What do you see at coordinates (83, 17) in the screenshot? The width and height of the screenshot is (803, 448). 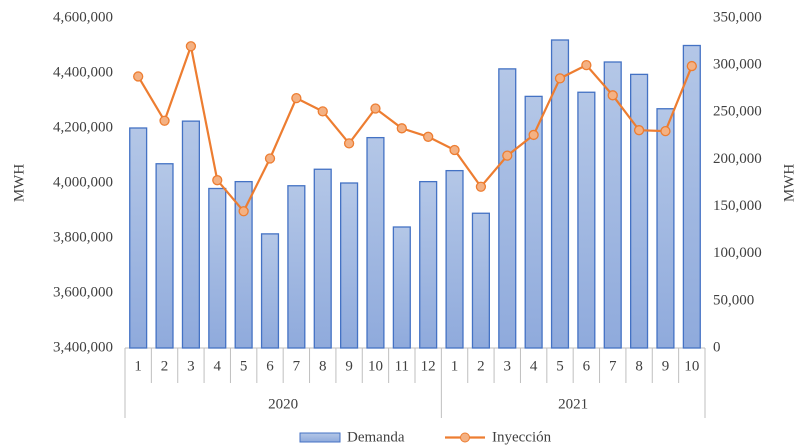 I see `y-tick-label: 4,600,000` at bounding box center [83, 17].